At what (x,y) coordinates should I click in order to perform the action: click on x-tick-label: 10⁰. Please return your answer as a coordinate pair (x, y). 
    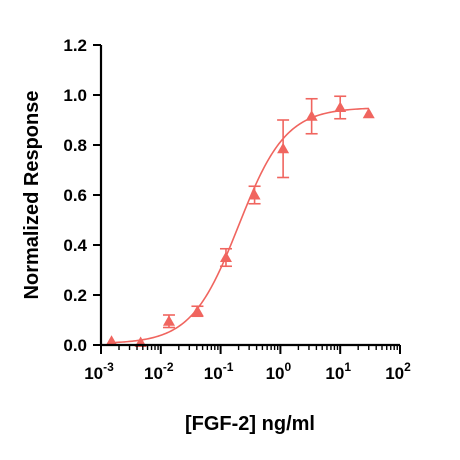
    Looking at the image, I should click on (279, 371).